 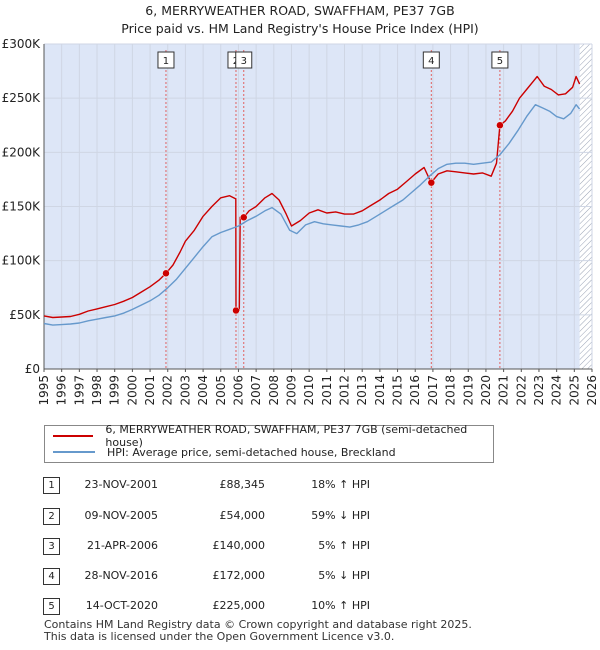 What do you see at coordinates (300, 577) in the screenshot?
I see `table-row: 4 28-NOV-2016 £172,000 5% ↓ HPI` at bounding box center [300, 577].